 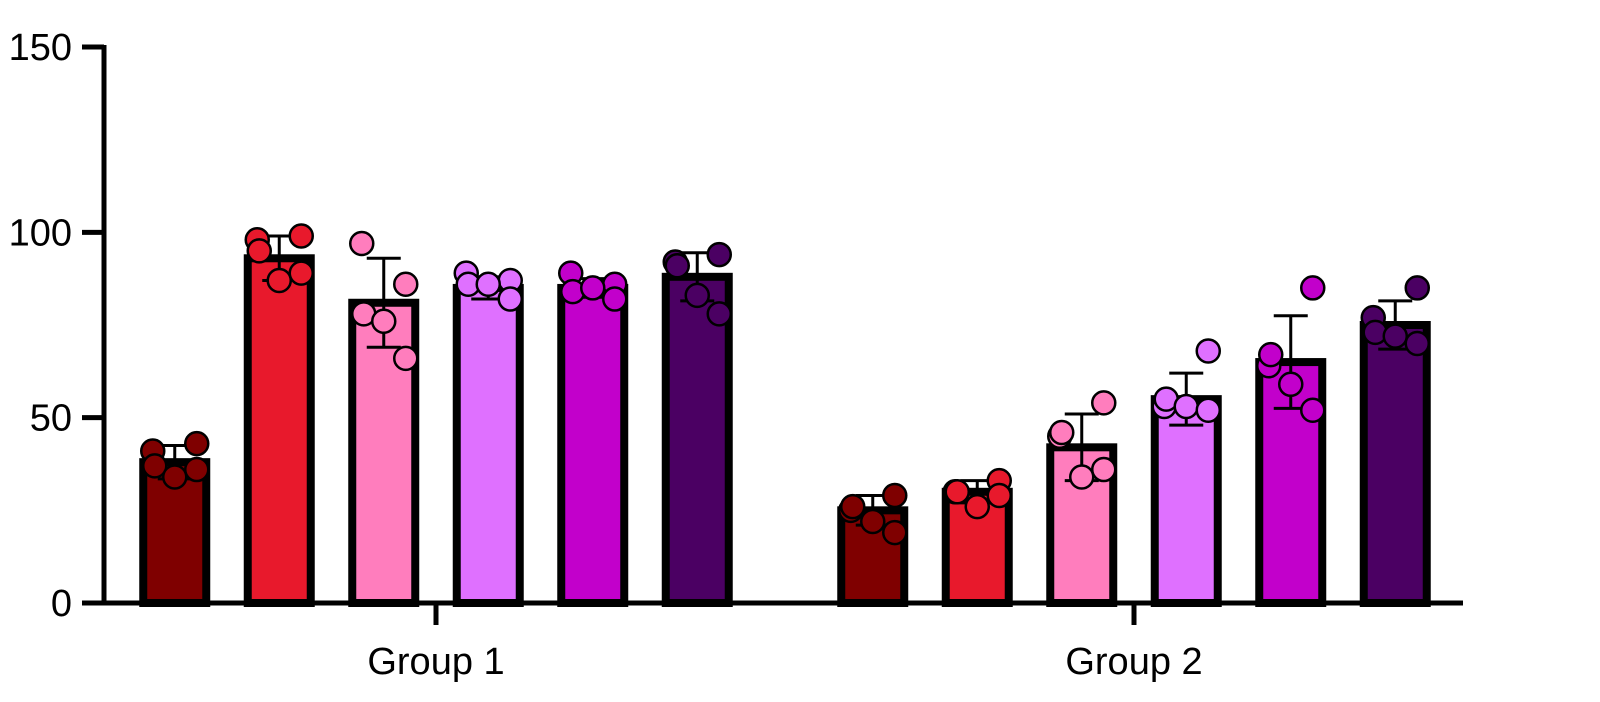 What do you see at coordinates (435, 662) in the screenshot?
I see `x-category-label: Group 1` at bounding box center [435, 662].